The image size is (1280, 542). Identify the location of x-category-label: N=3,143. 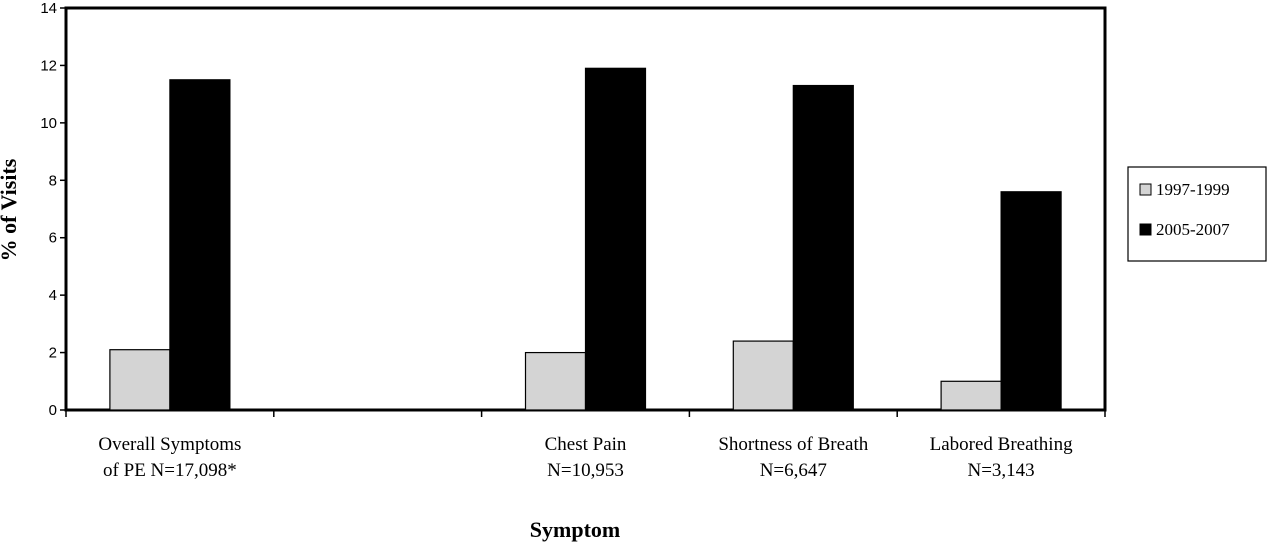
(1001, 470).